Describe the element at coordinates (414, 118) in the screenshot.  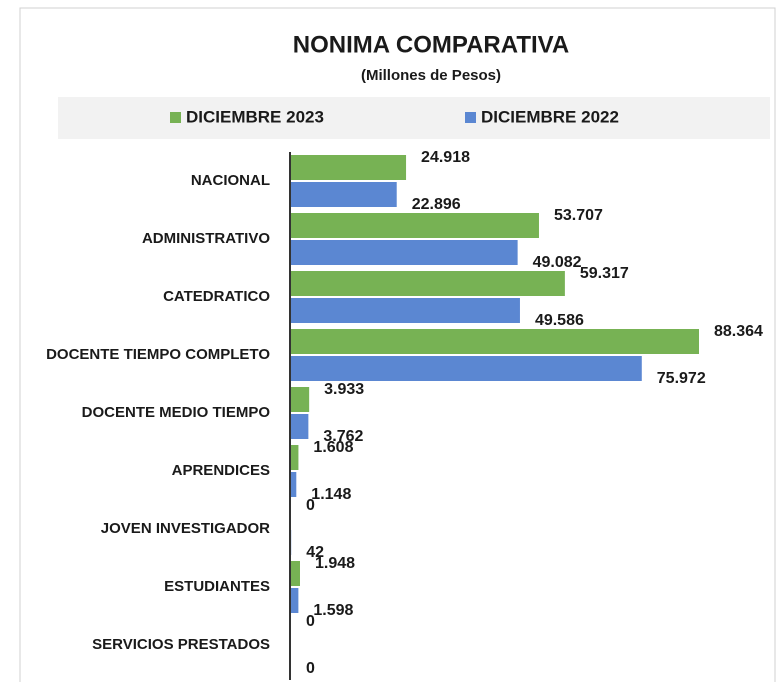
I see `legend-box` at that location.